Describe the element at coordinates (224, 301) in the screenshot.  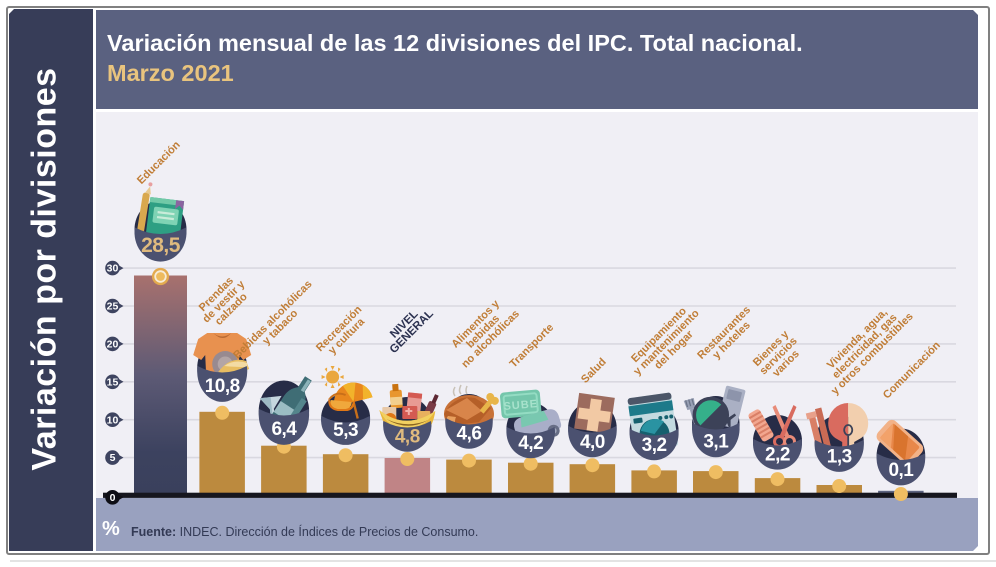
I see `svg-text: Prendasde vestir ycalzado` at that location.